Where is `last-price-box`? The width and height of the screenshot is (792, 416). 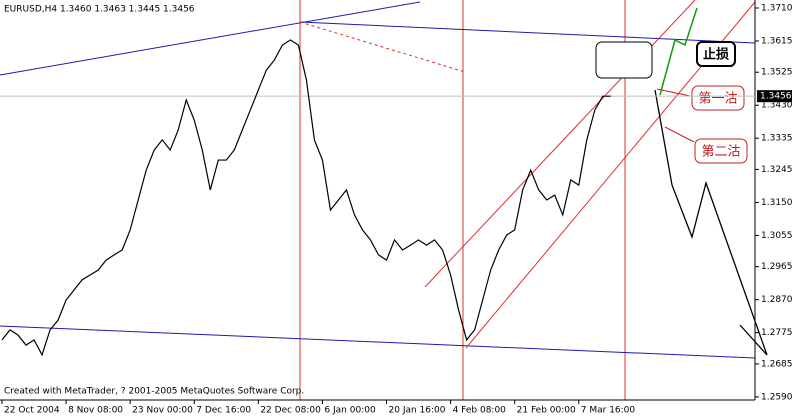
last-price-box is located at coordinates (774, 96).